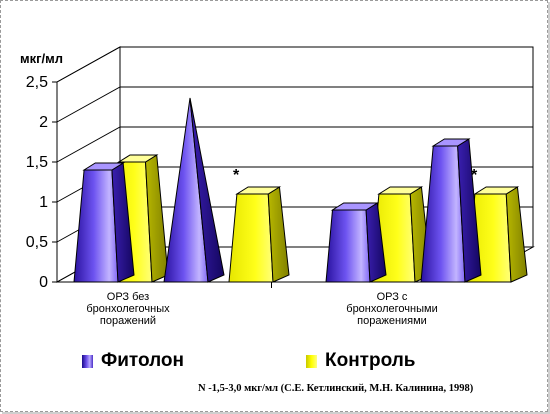 This screenshot has height=414, width=550. What do you see at coordinates (128, 309) in the screenshot?
I see `category-label: ОРЗ без бронхолегочных поражений` at bounding box center [128, 309].